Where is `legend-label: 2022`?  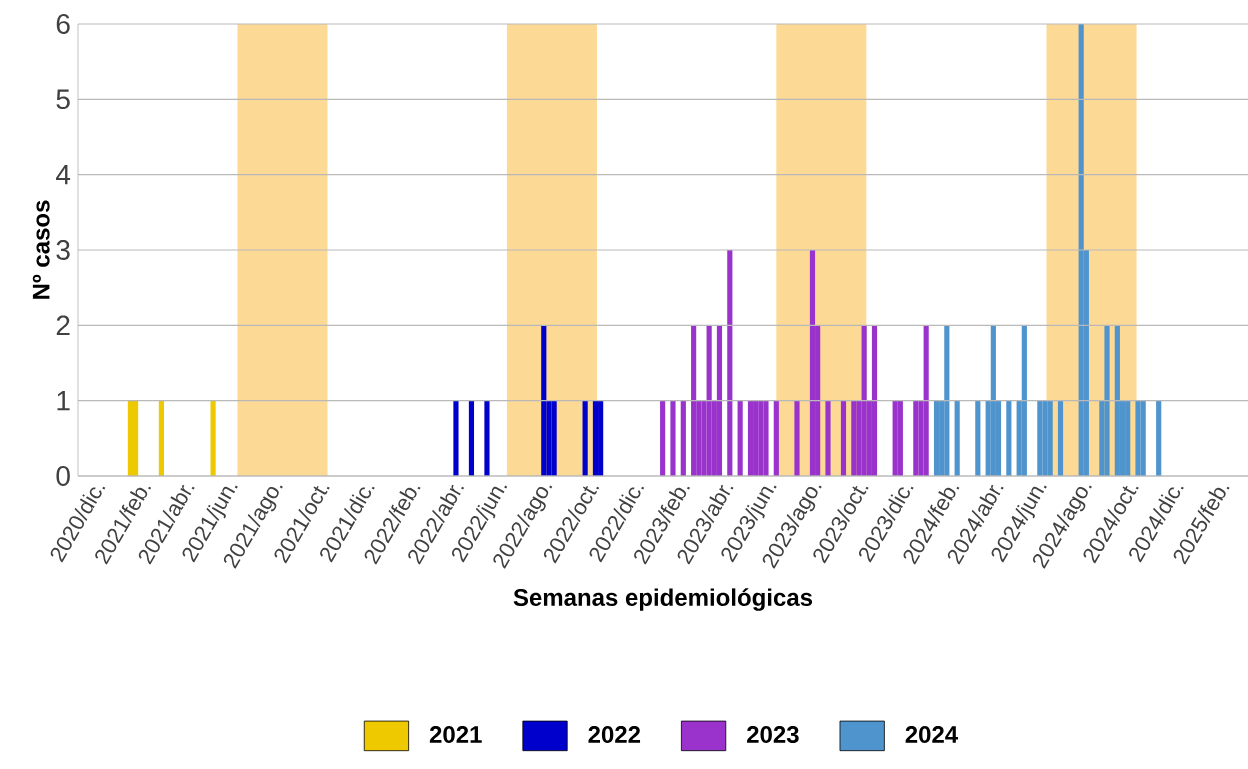 legend-label: 2022 is located at coordinates (614, 734).